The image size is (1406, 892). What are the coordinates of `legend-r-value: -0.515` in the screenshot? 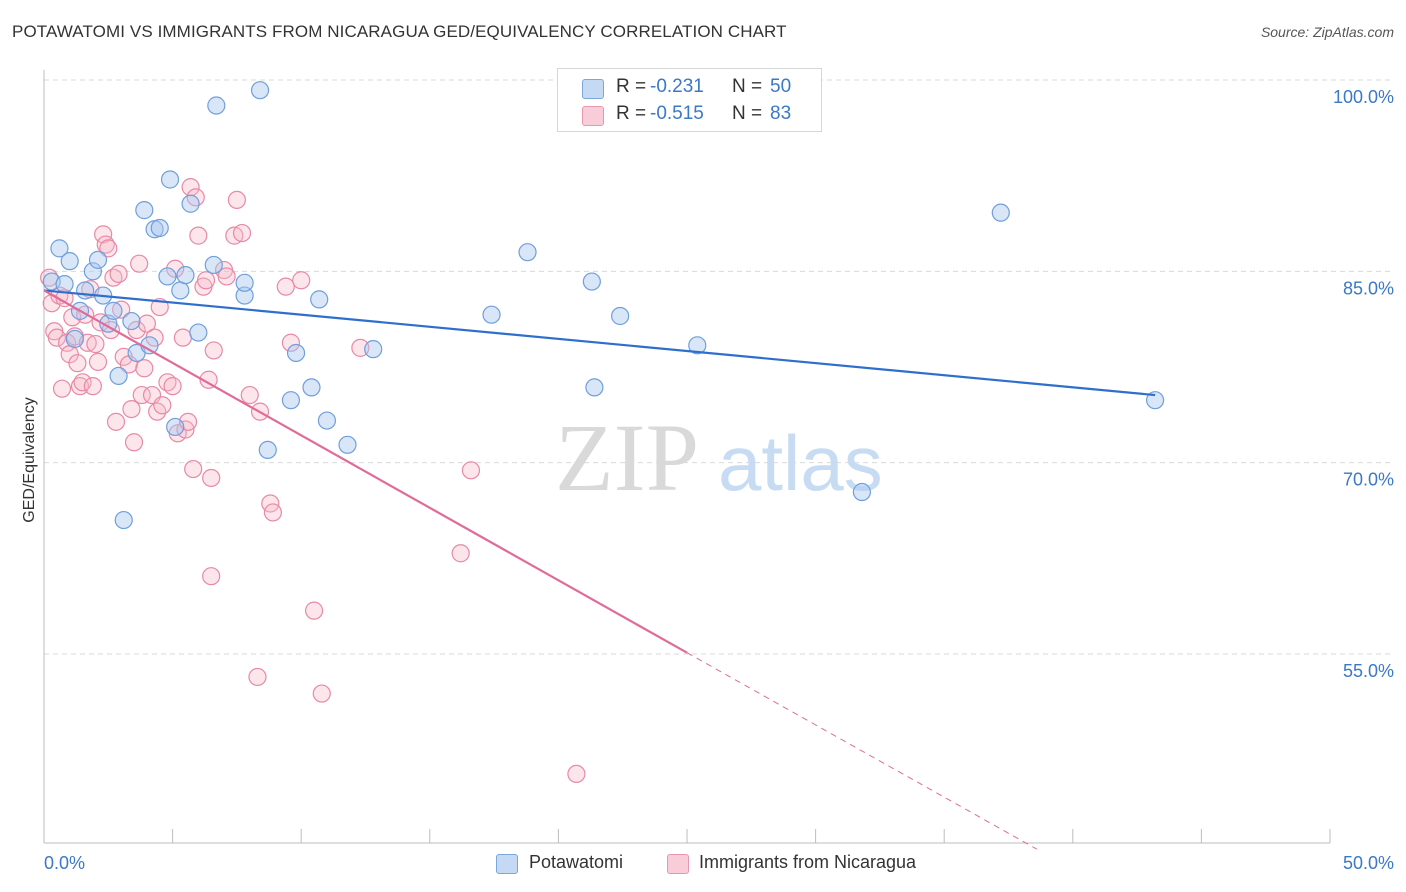 It's located at (677, 113).